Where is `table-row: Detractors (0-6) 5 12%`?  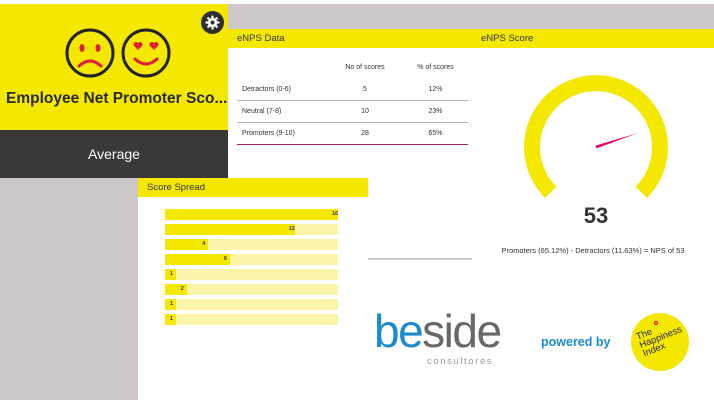 table-row: Detractors (0-6) 5 12% is located at coordinates (352, 90).